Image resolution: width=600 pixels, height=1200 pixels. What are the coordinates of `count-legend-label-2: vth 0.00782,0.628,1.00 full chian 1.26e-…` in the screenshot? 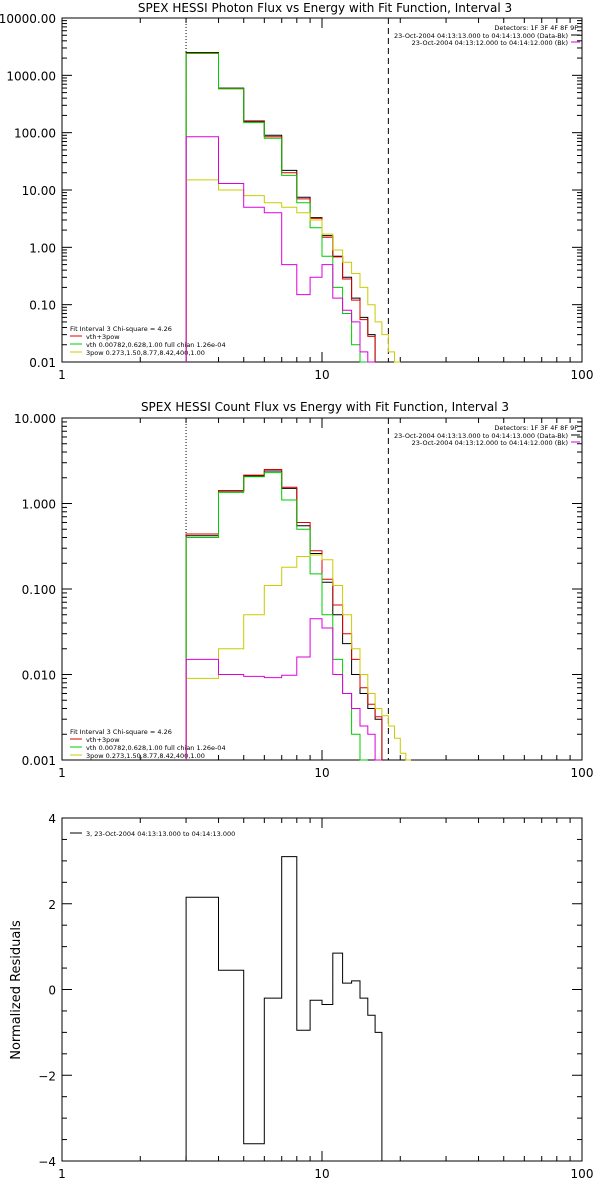 It's located at (156, 748).